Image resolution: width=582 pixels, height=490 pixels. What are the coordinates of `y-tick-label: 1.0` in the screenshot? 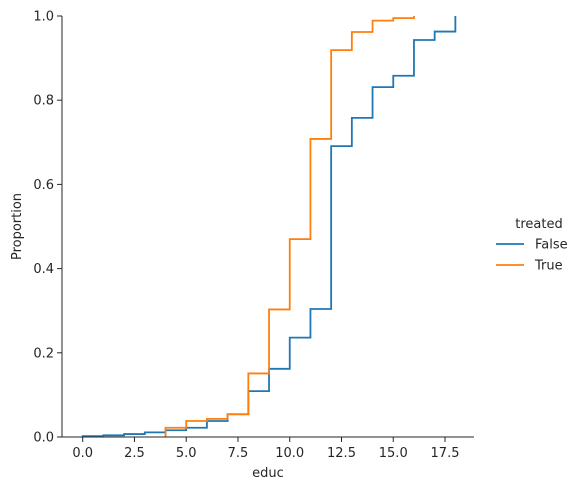 It's located at (43, 17).